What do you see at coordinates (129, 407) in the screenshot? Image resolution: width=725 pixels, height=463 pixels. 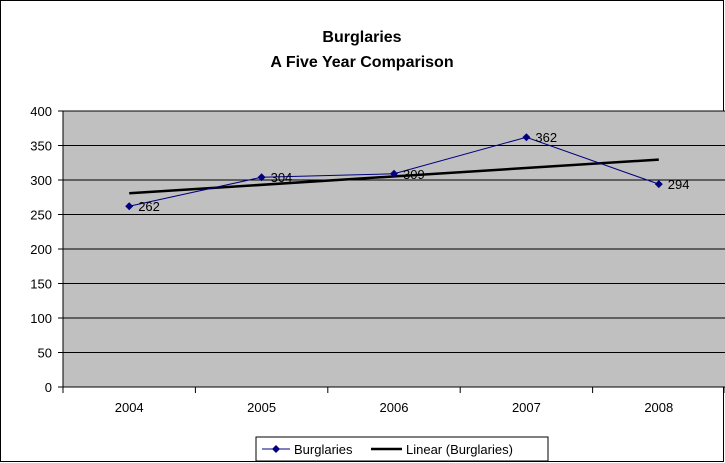 I see `x-tick-label: 2004` at bounding box center [129, 407].